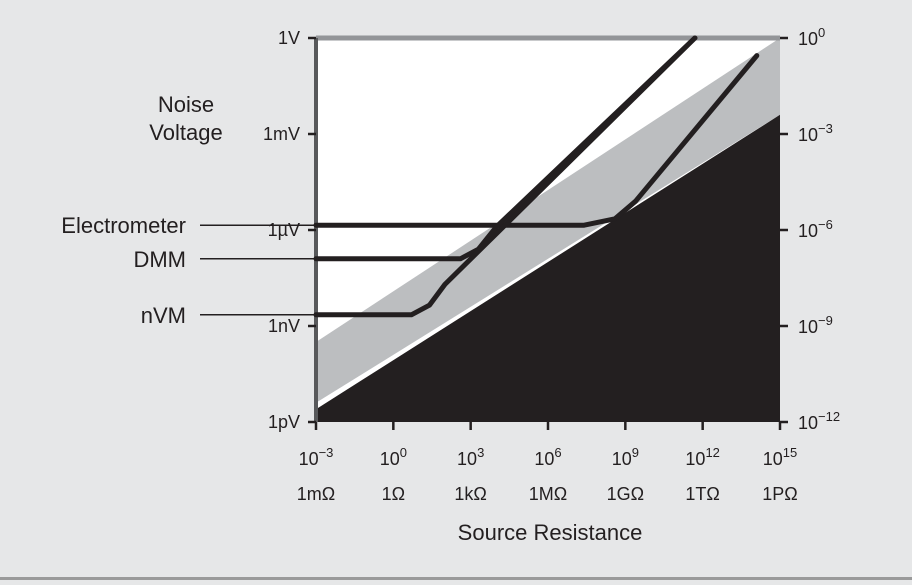 This screenshot has height=585, width=912. Describe the element at coordinates (159, 259) in the screenshot. I see `series-label: DMM` at that location.